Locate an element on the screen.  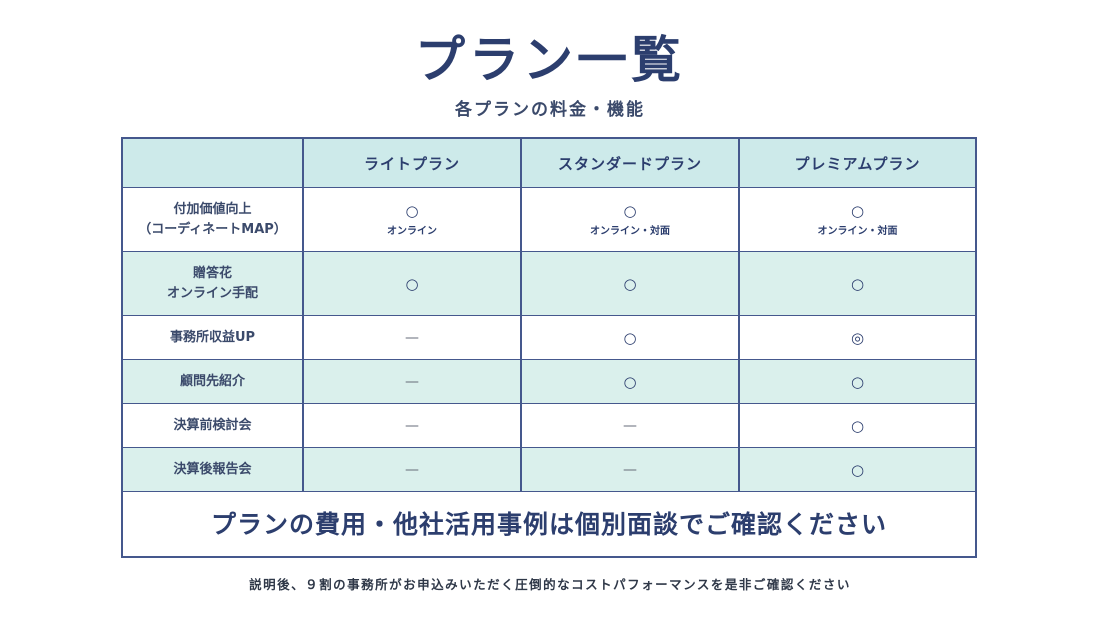
cell-standard: ○ オンライン・対面 is located at coordinates (631, 219).